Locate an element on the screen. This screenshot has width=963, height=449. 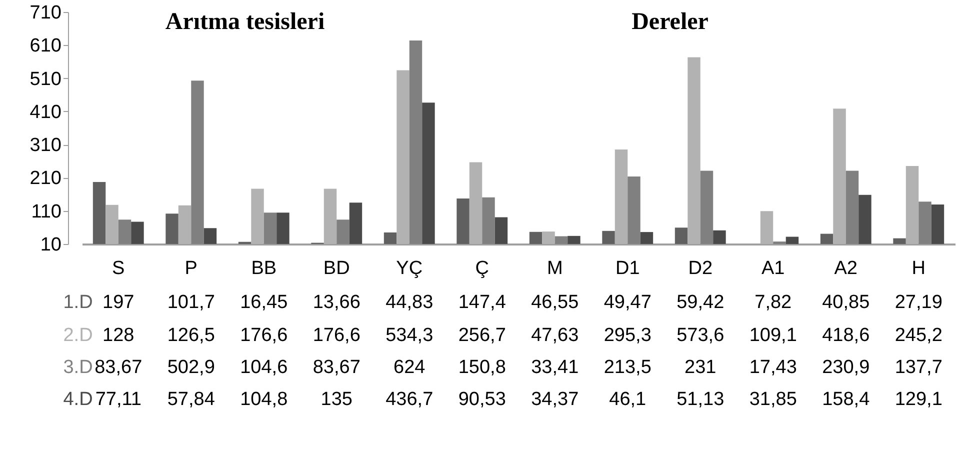
x-tick-label: BD is located at coordinates (336, 268).